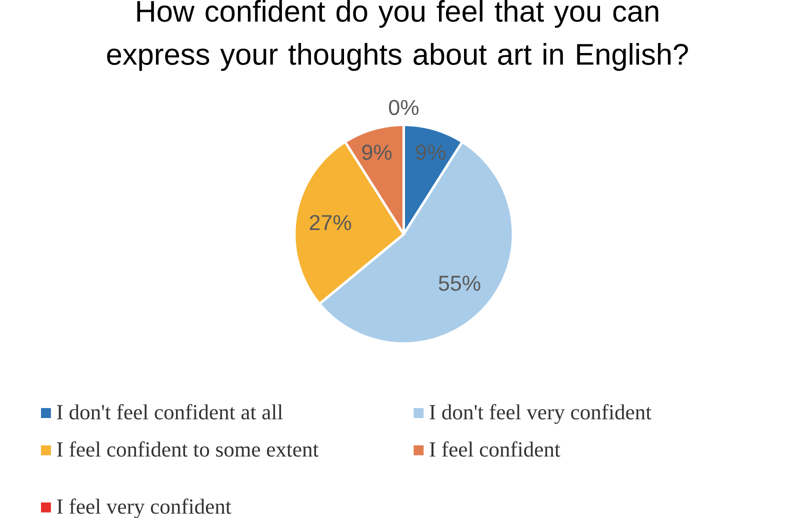 This screenshot has width=795, height=518. I want to click on text: 0%, so click(403, 107).